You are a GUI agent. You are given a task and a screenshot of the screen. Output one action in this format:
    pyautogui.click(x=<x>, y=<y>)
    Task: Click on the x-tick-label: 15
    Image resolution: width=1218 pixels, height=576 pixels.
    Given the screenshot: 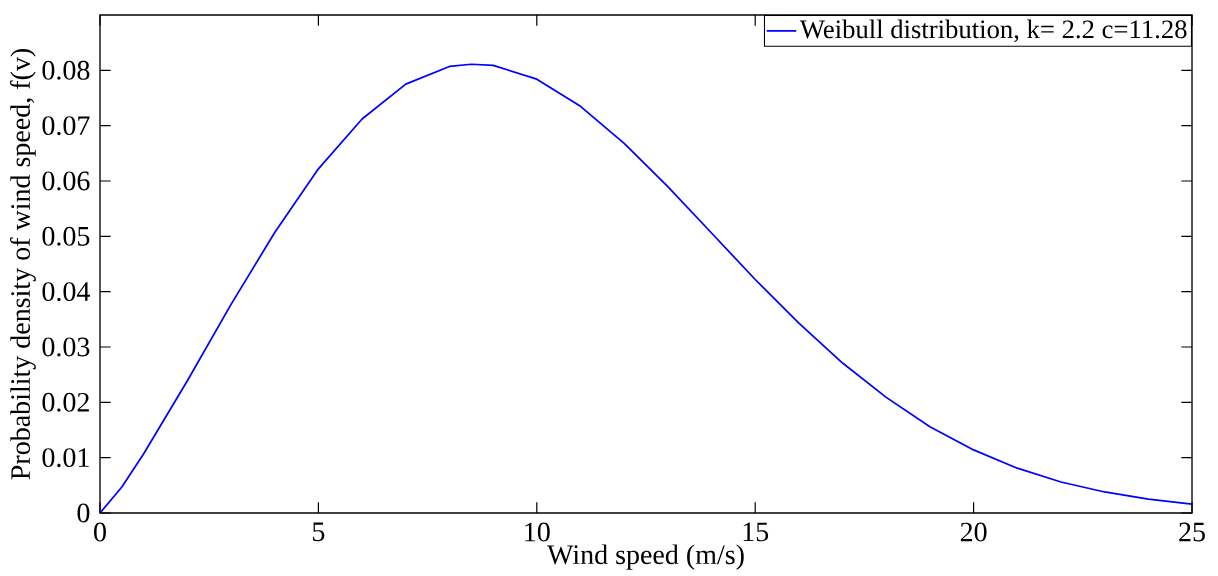 What is the action you would take?
    pyautogui.click(x=756, y=532)
    